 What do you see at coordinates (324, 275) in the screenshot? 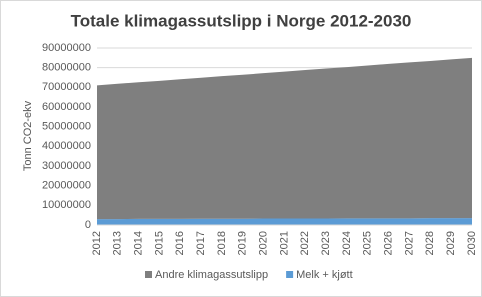
I see `legend-label: Melk + kjøtt` at bounding box center [324, 275].